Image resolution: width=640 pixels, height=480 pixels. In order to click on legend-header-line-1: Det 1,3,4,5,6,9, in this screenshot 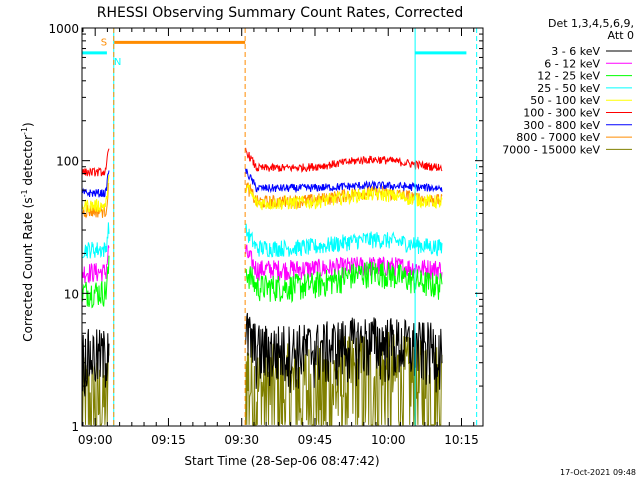, I will do `click(591, 23)`.